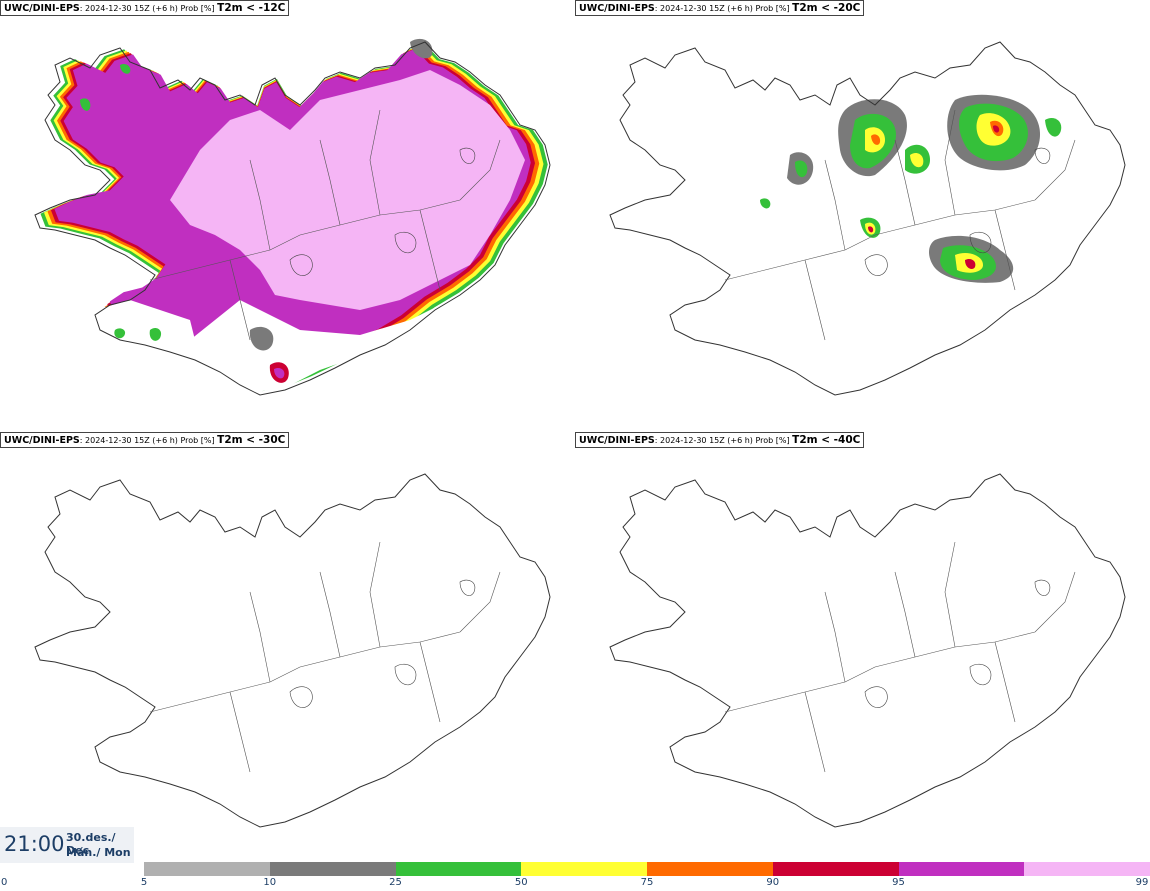  Describe the element at coordinates (98, 852) in the screenshot. I see `valid-date-line2: Mán./ Mon` at that location.